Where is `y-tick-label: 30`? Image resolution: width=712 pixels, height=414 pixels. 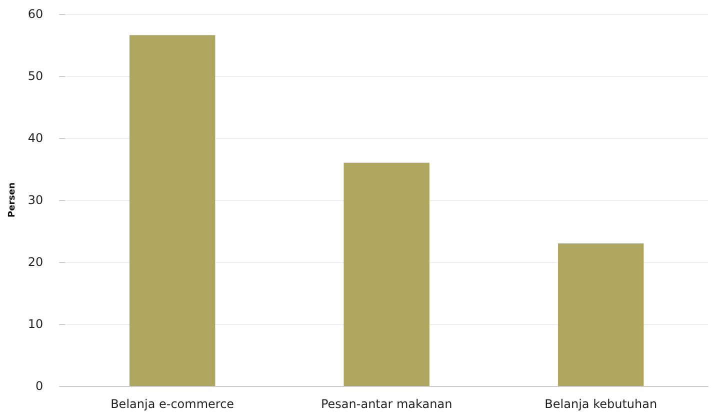 y-tick-label: 30 is located at coordinates (36, 200).